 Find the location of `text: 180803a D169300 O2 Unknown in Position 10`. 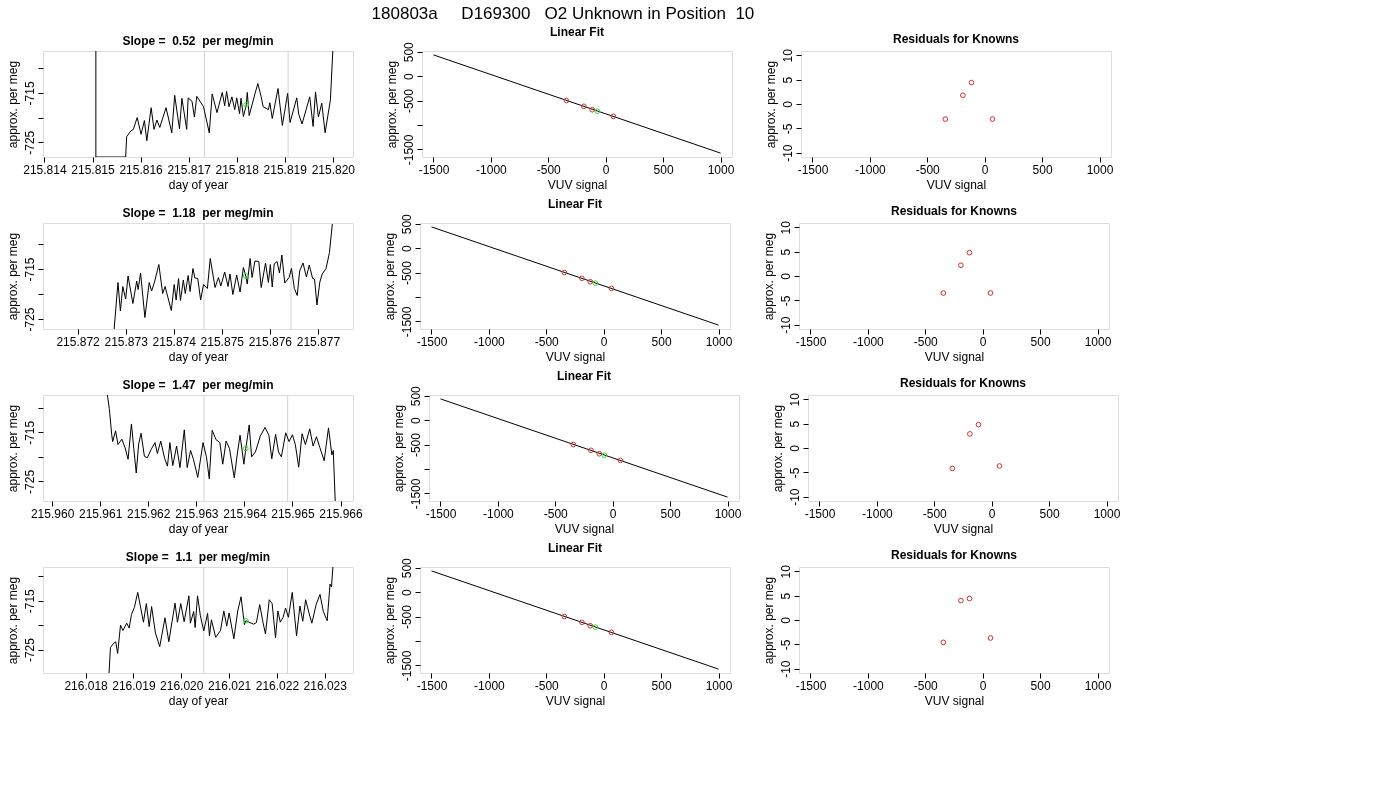

text: 180803a D169300 O2 Unknown in Position 10 is located at coordinates (563, 14).